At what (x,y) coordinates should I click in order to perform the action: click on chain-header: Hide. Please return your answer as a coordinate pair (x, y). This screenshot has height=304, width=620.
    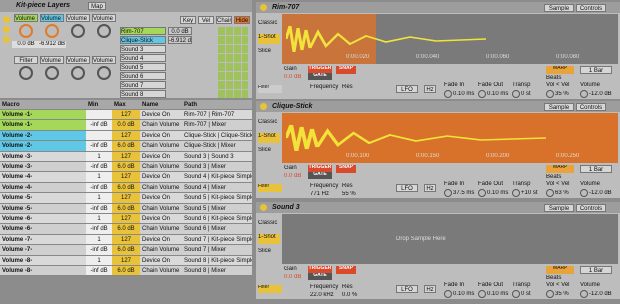
    Looking at the image, I should click on (242, 20).